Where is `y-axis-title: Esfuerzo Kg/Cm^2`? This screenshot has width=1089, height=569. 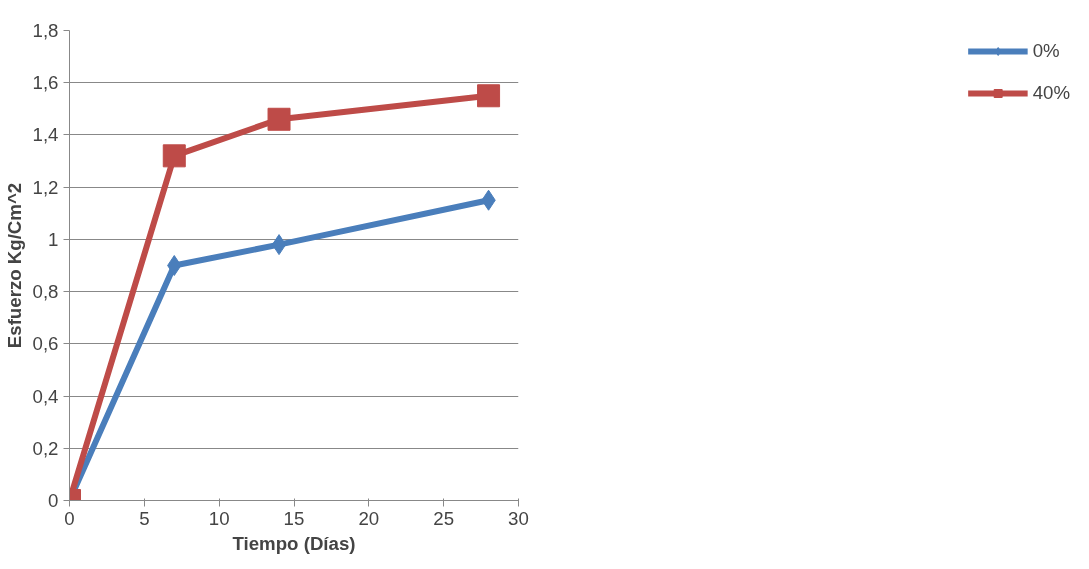
y-axis-title: Esfuerzo Kg/Cm^2 is located at coordinates (14, 265).